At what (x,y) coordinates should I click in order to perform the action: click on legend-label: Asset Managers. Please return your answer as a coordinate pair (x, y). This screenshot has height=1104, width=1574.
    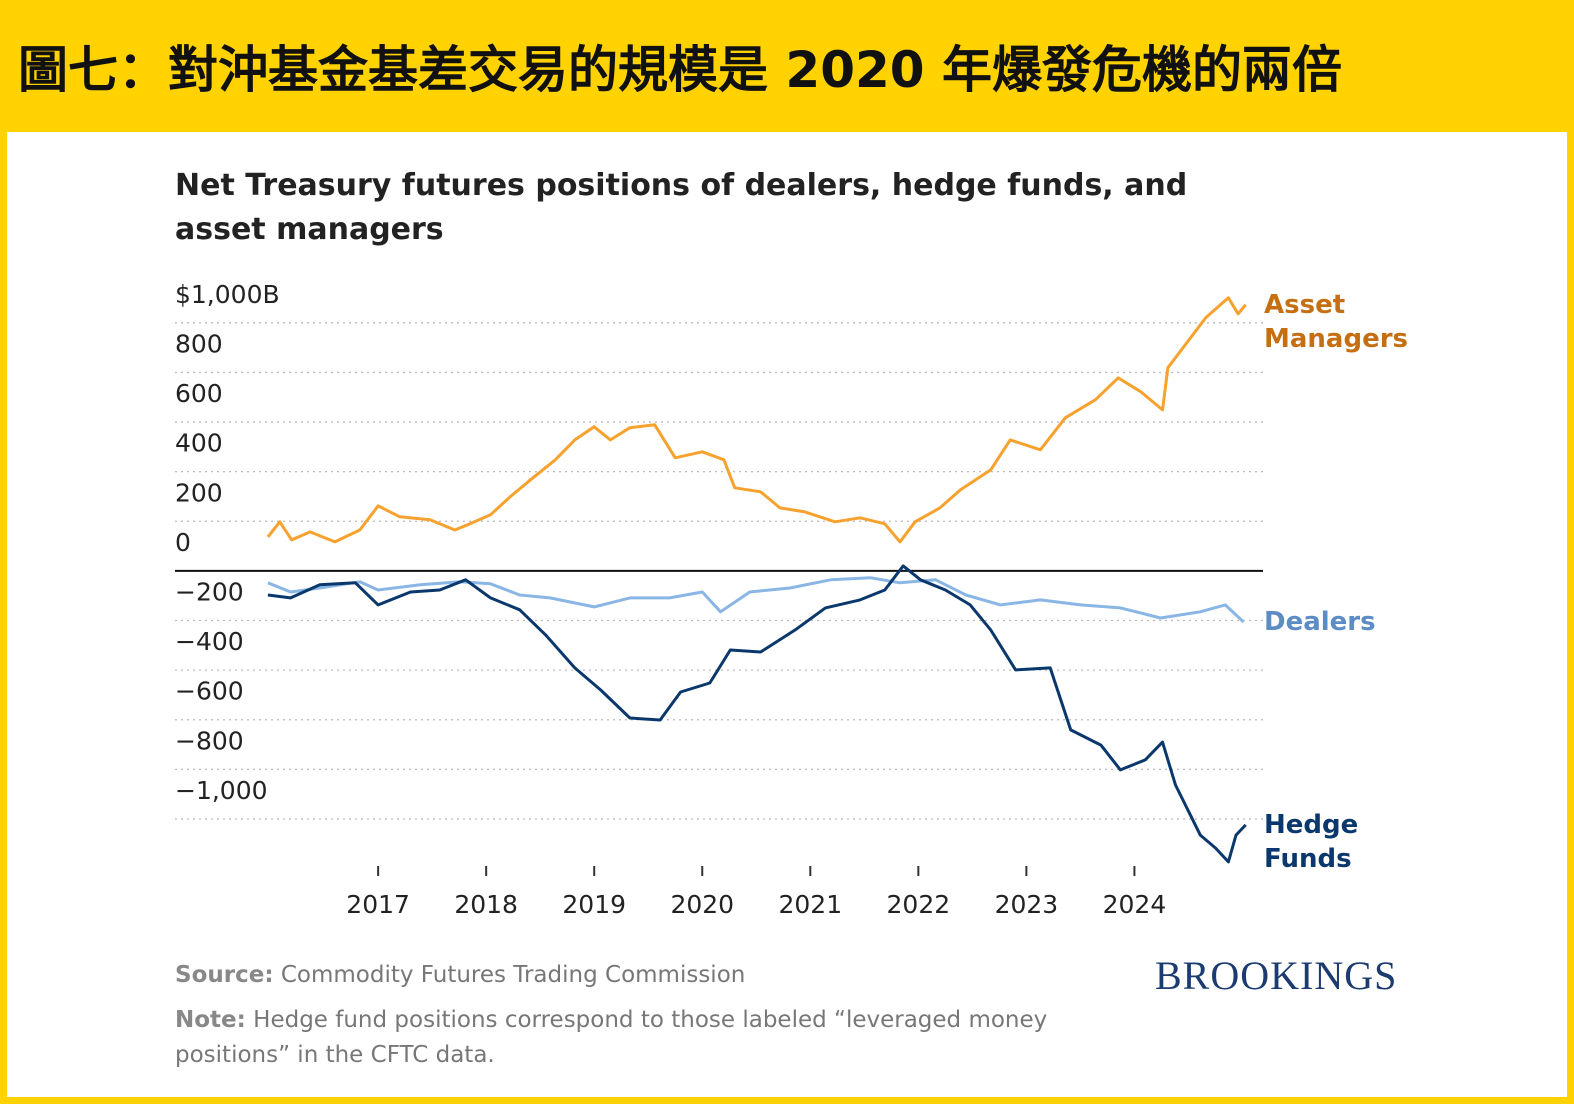
    Looking at the image, I should click on (1336, 321).